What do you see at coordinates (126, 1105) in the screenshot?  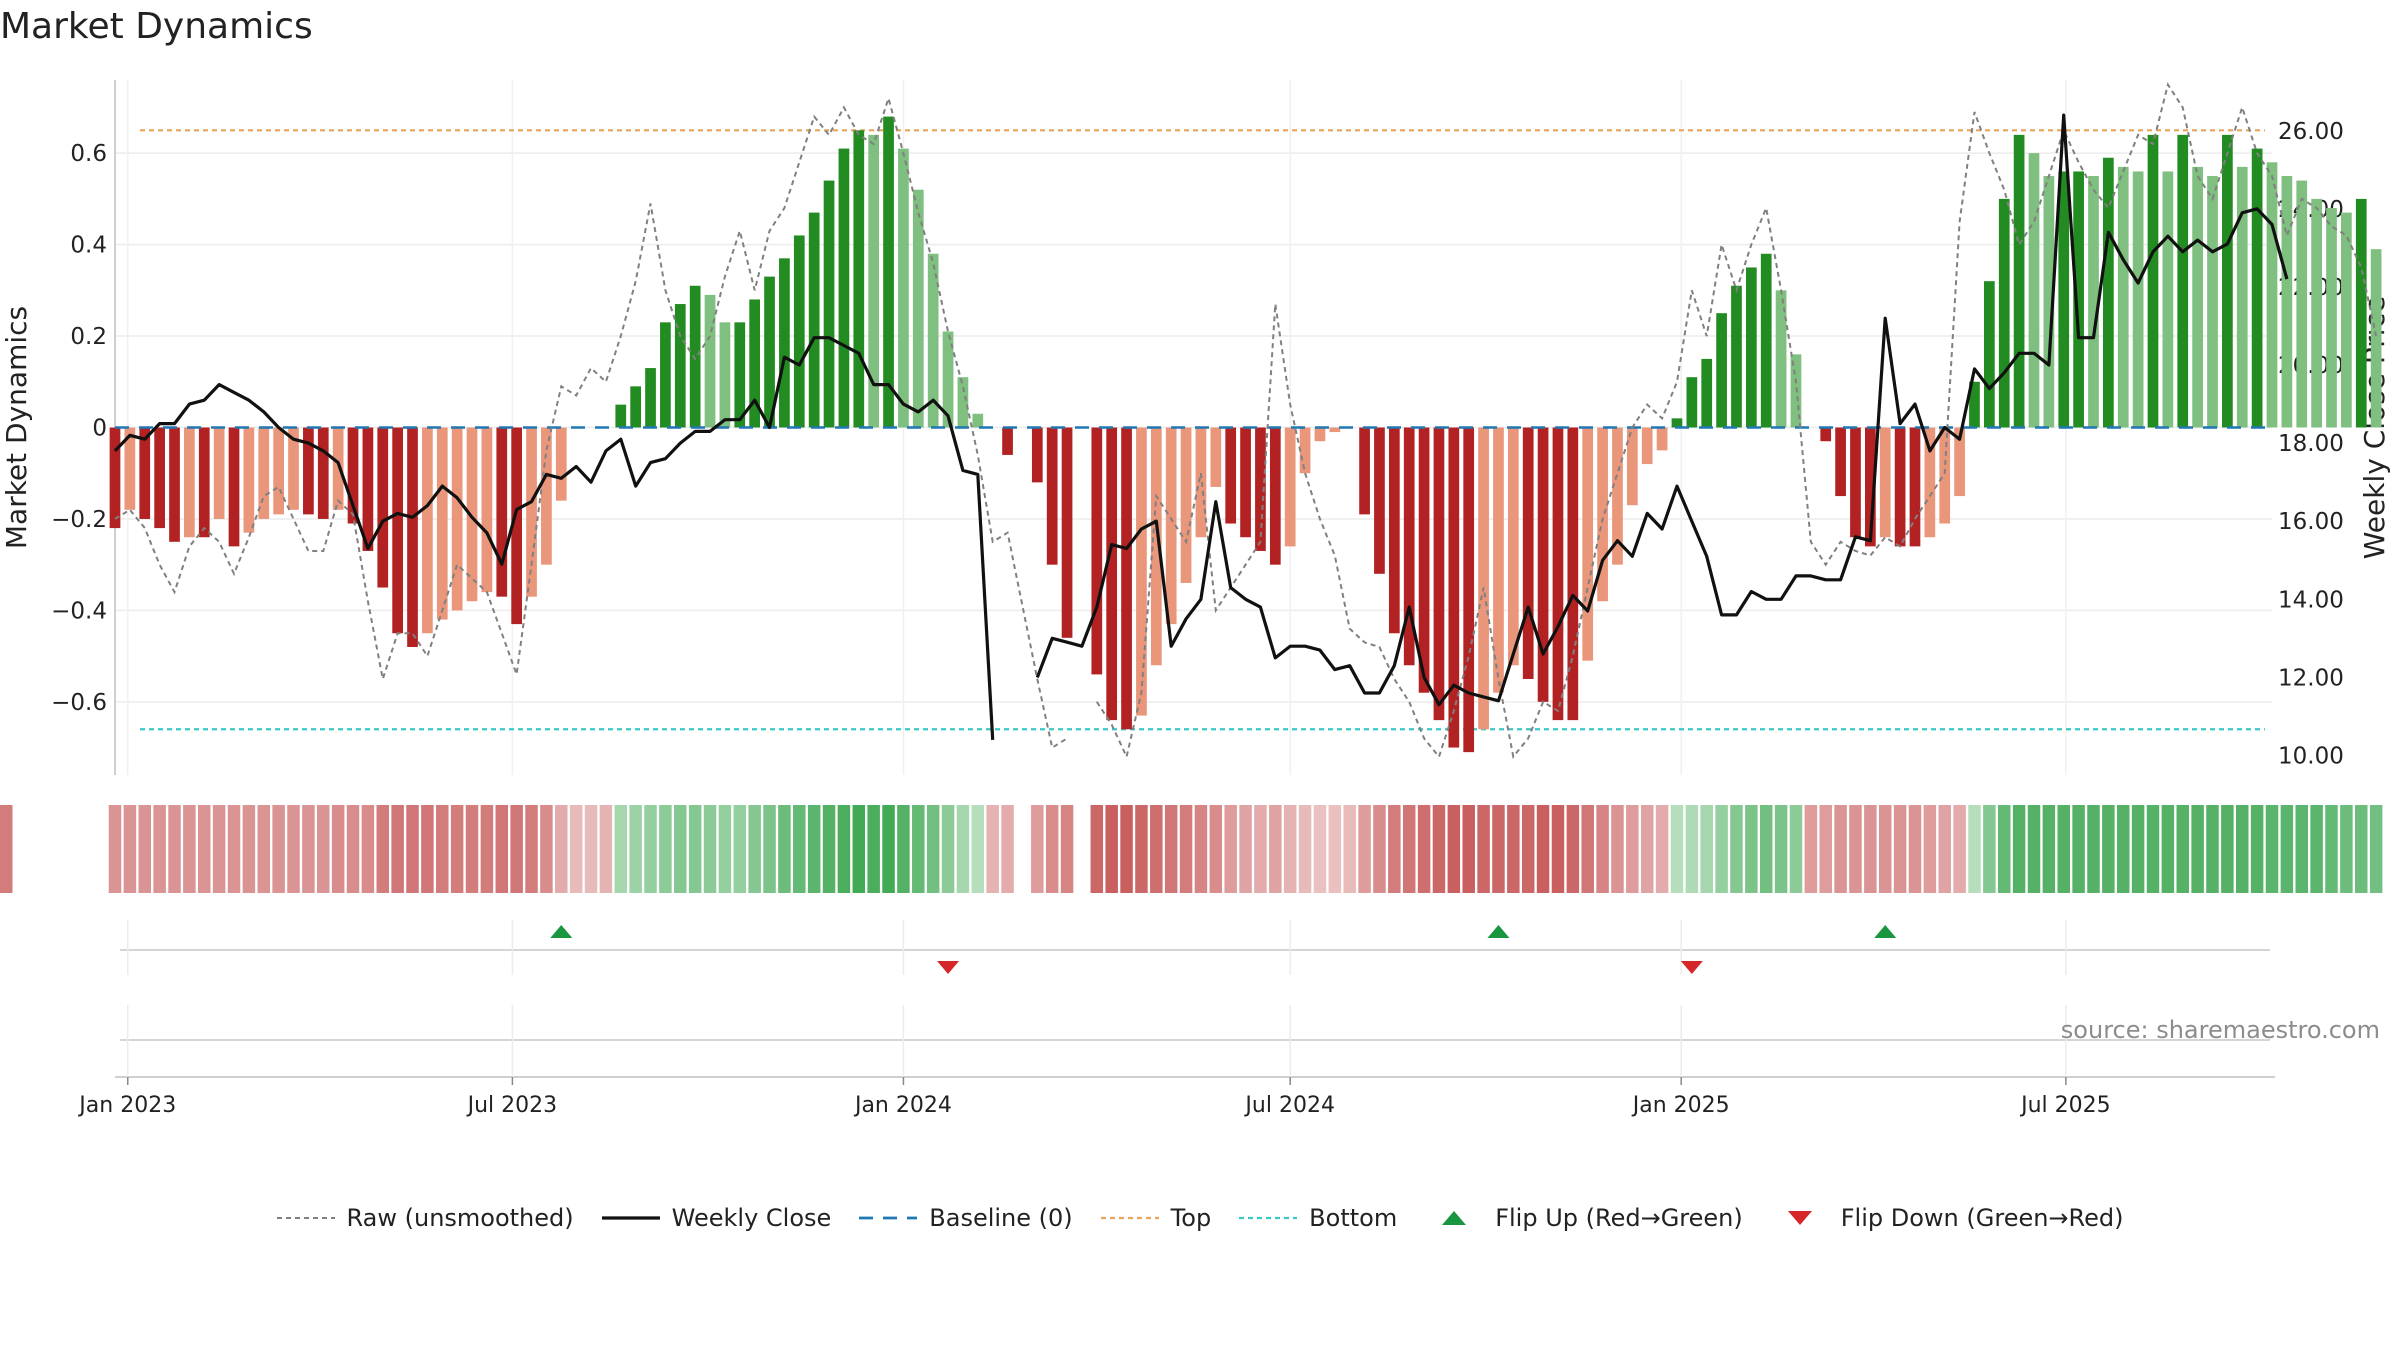 I see `x-tick-label: Jan 2023` at bounding box center [126, 1105].